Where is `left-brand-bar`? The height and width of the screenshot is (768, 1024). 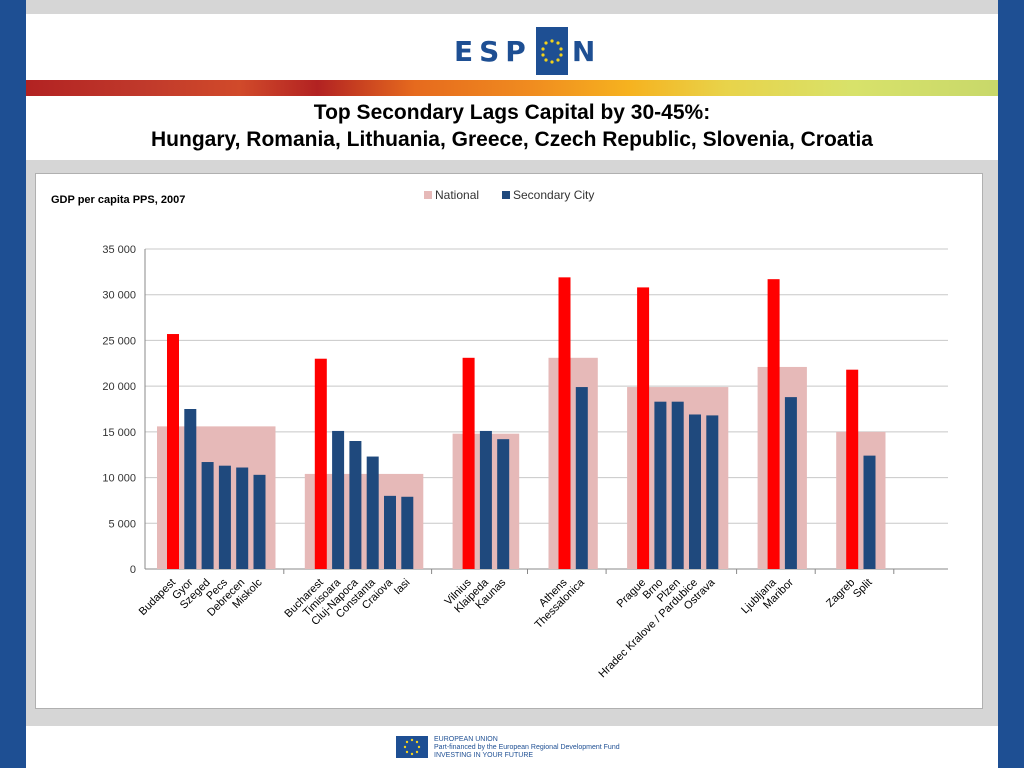 left-brand-bar is located at coordinates (13, 384).